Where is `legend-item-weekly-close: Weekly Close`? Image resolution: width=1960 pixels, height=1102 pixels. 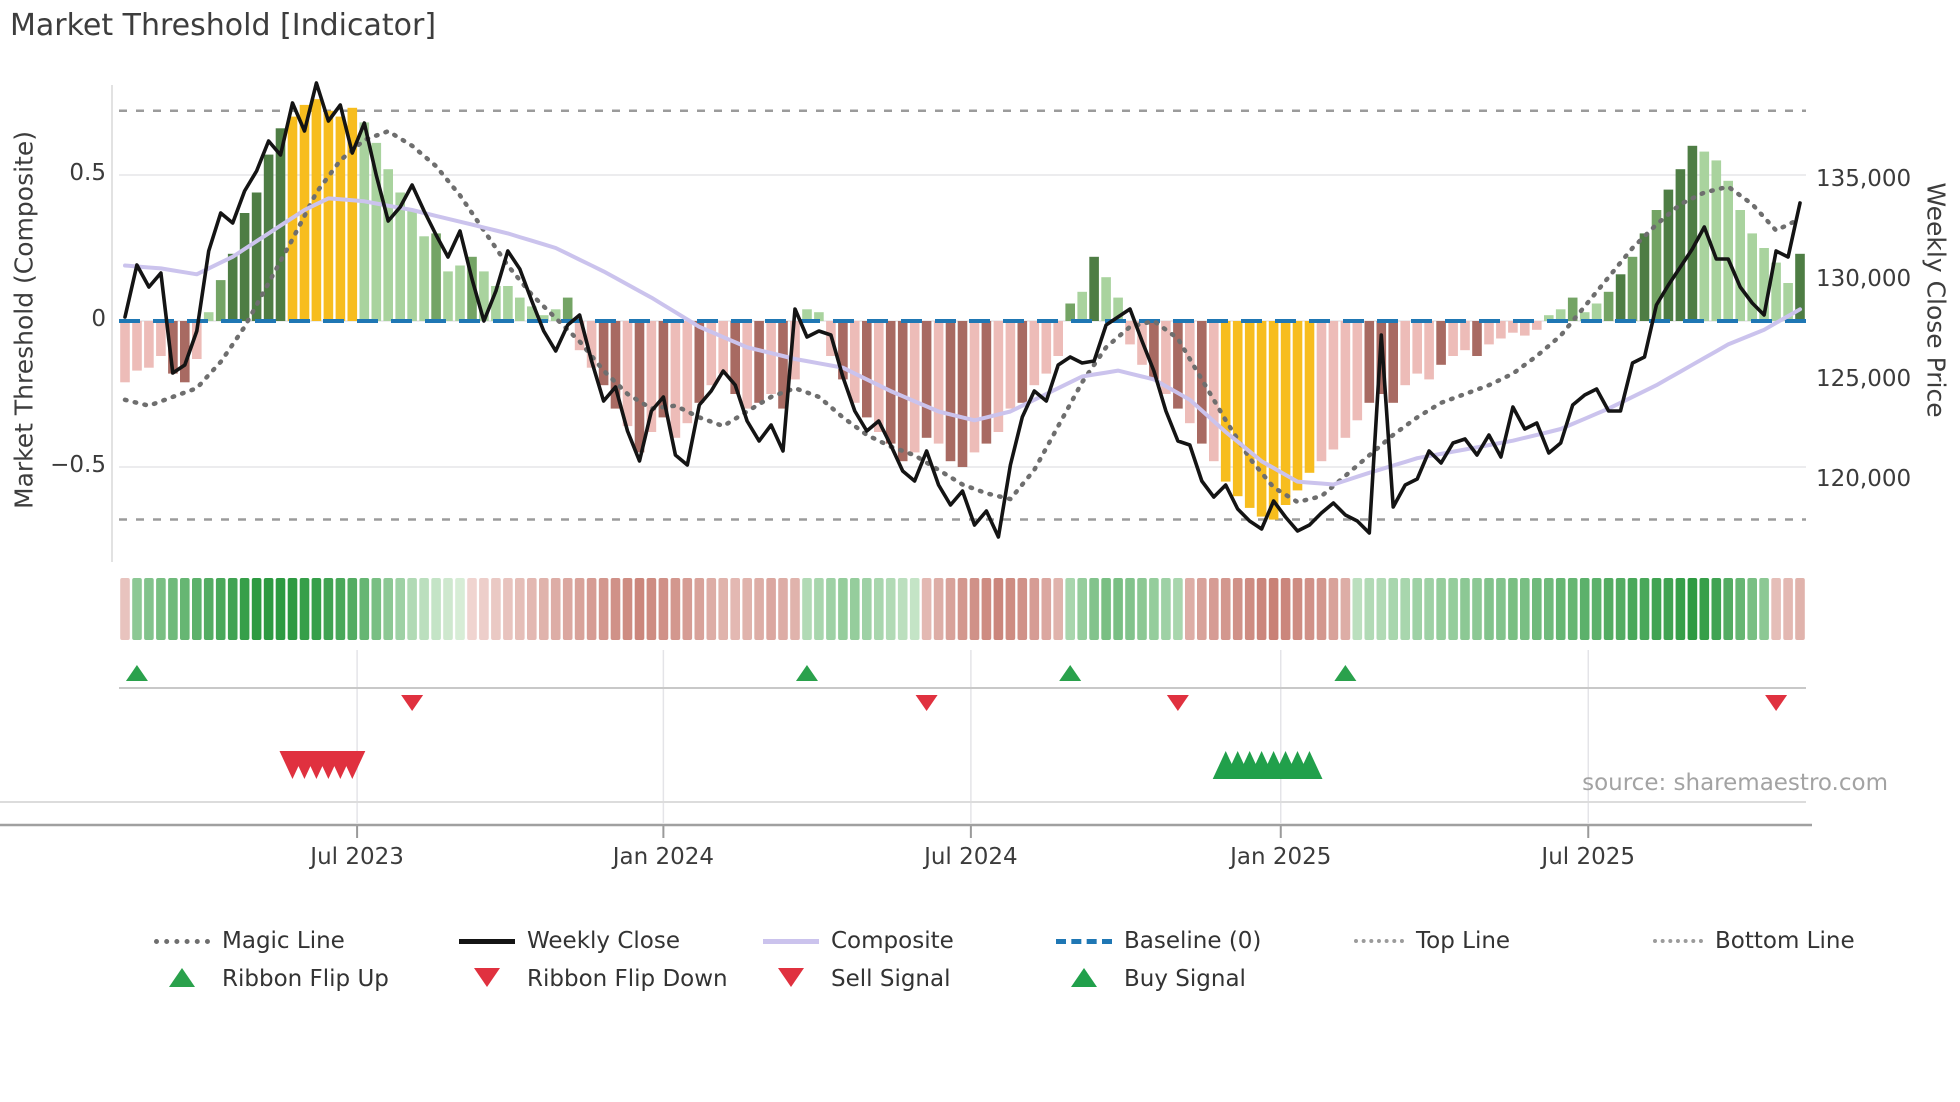 legend-item-weekly-close: Weekly Close is located at coordinates (569, 941).